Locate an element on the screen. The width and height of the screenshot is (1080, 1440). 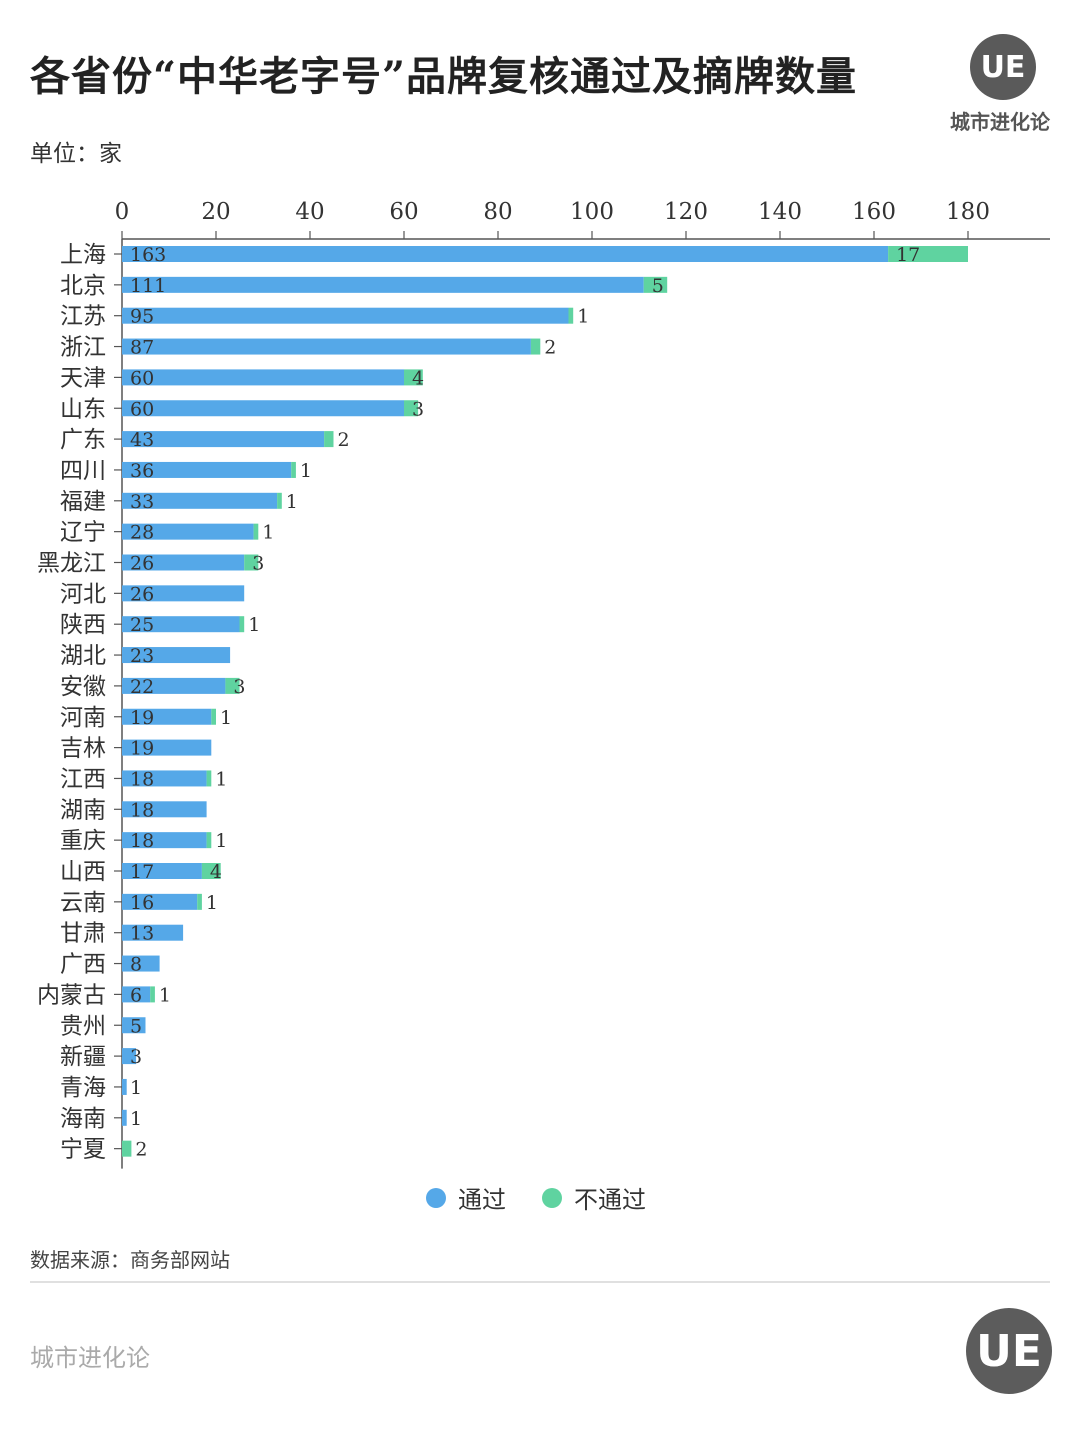
value-label-fail: 2 is located at coordinates (141, 1150).